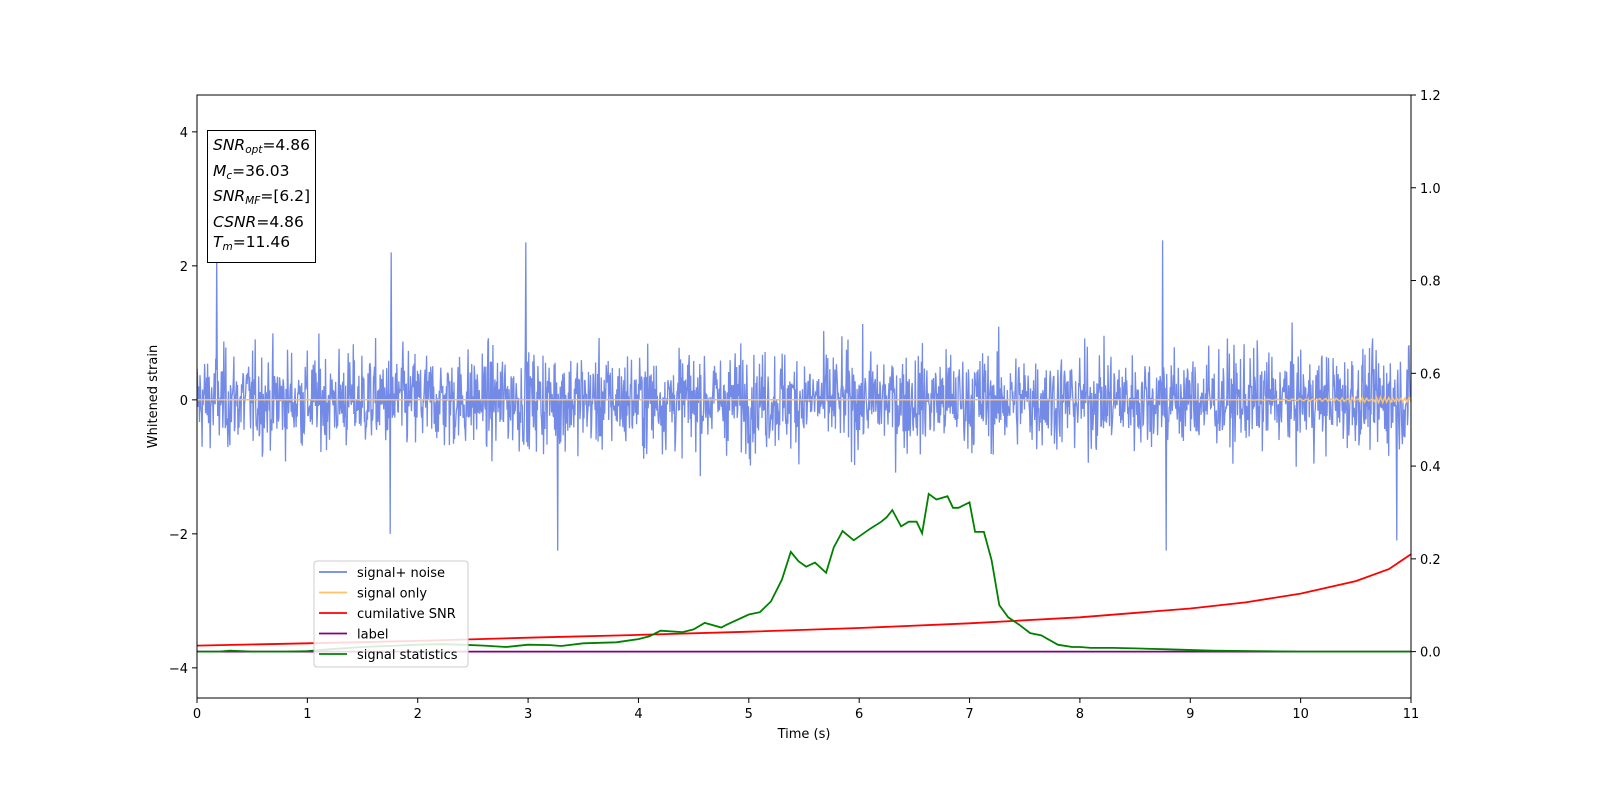  What do you see at coordinates (218, 242) in the screenshot?
I see `tm-symbol: T` at bounding box center [218, 242].